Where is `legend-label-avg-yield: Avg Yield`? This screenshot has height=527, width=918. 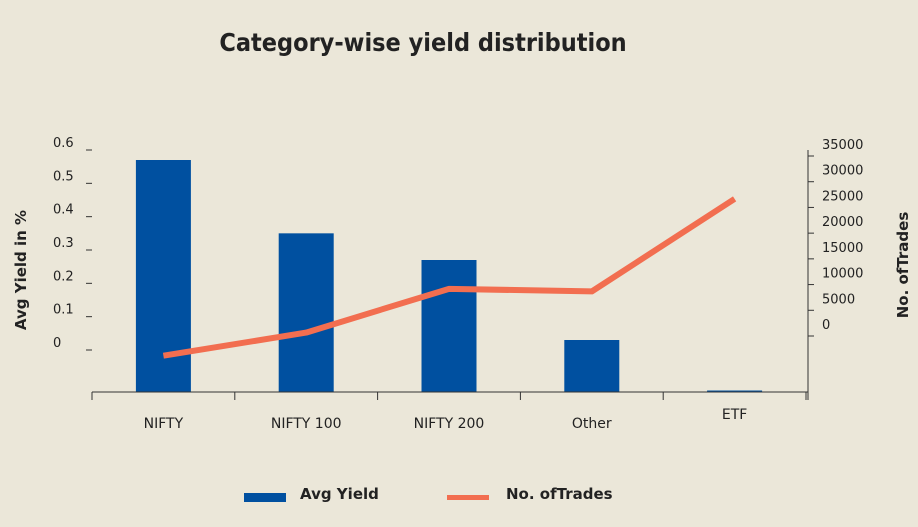 legend-label-avg-yield: Avg Yield is located at coordinates (339, 494).